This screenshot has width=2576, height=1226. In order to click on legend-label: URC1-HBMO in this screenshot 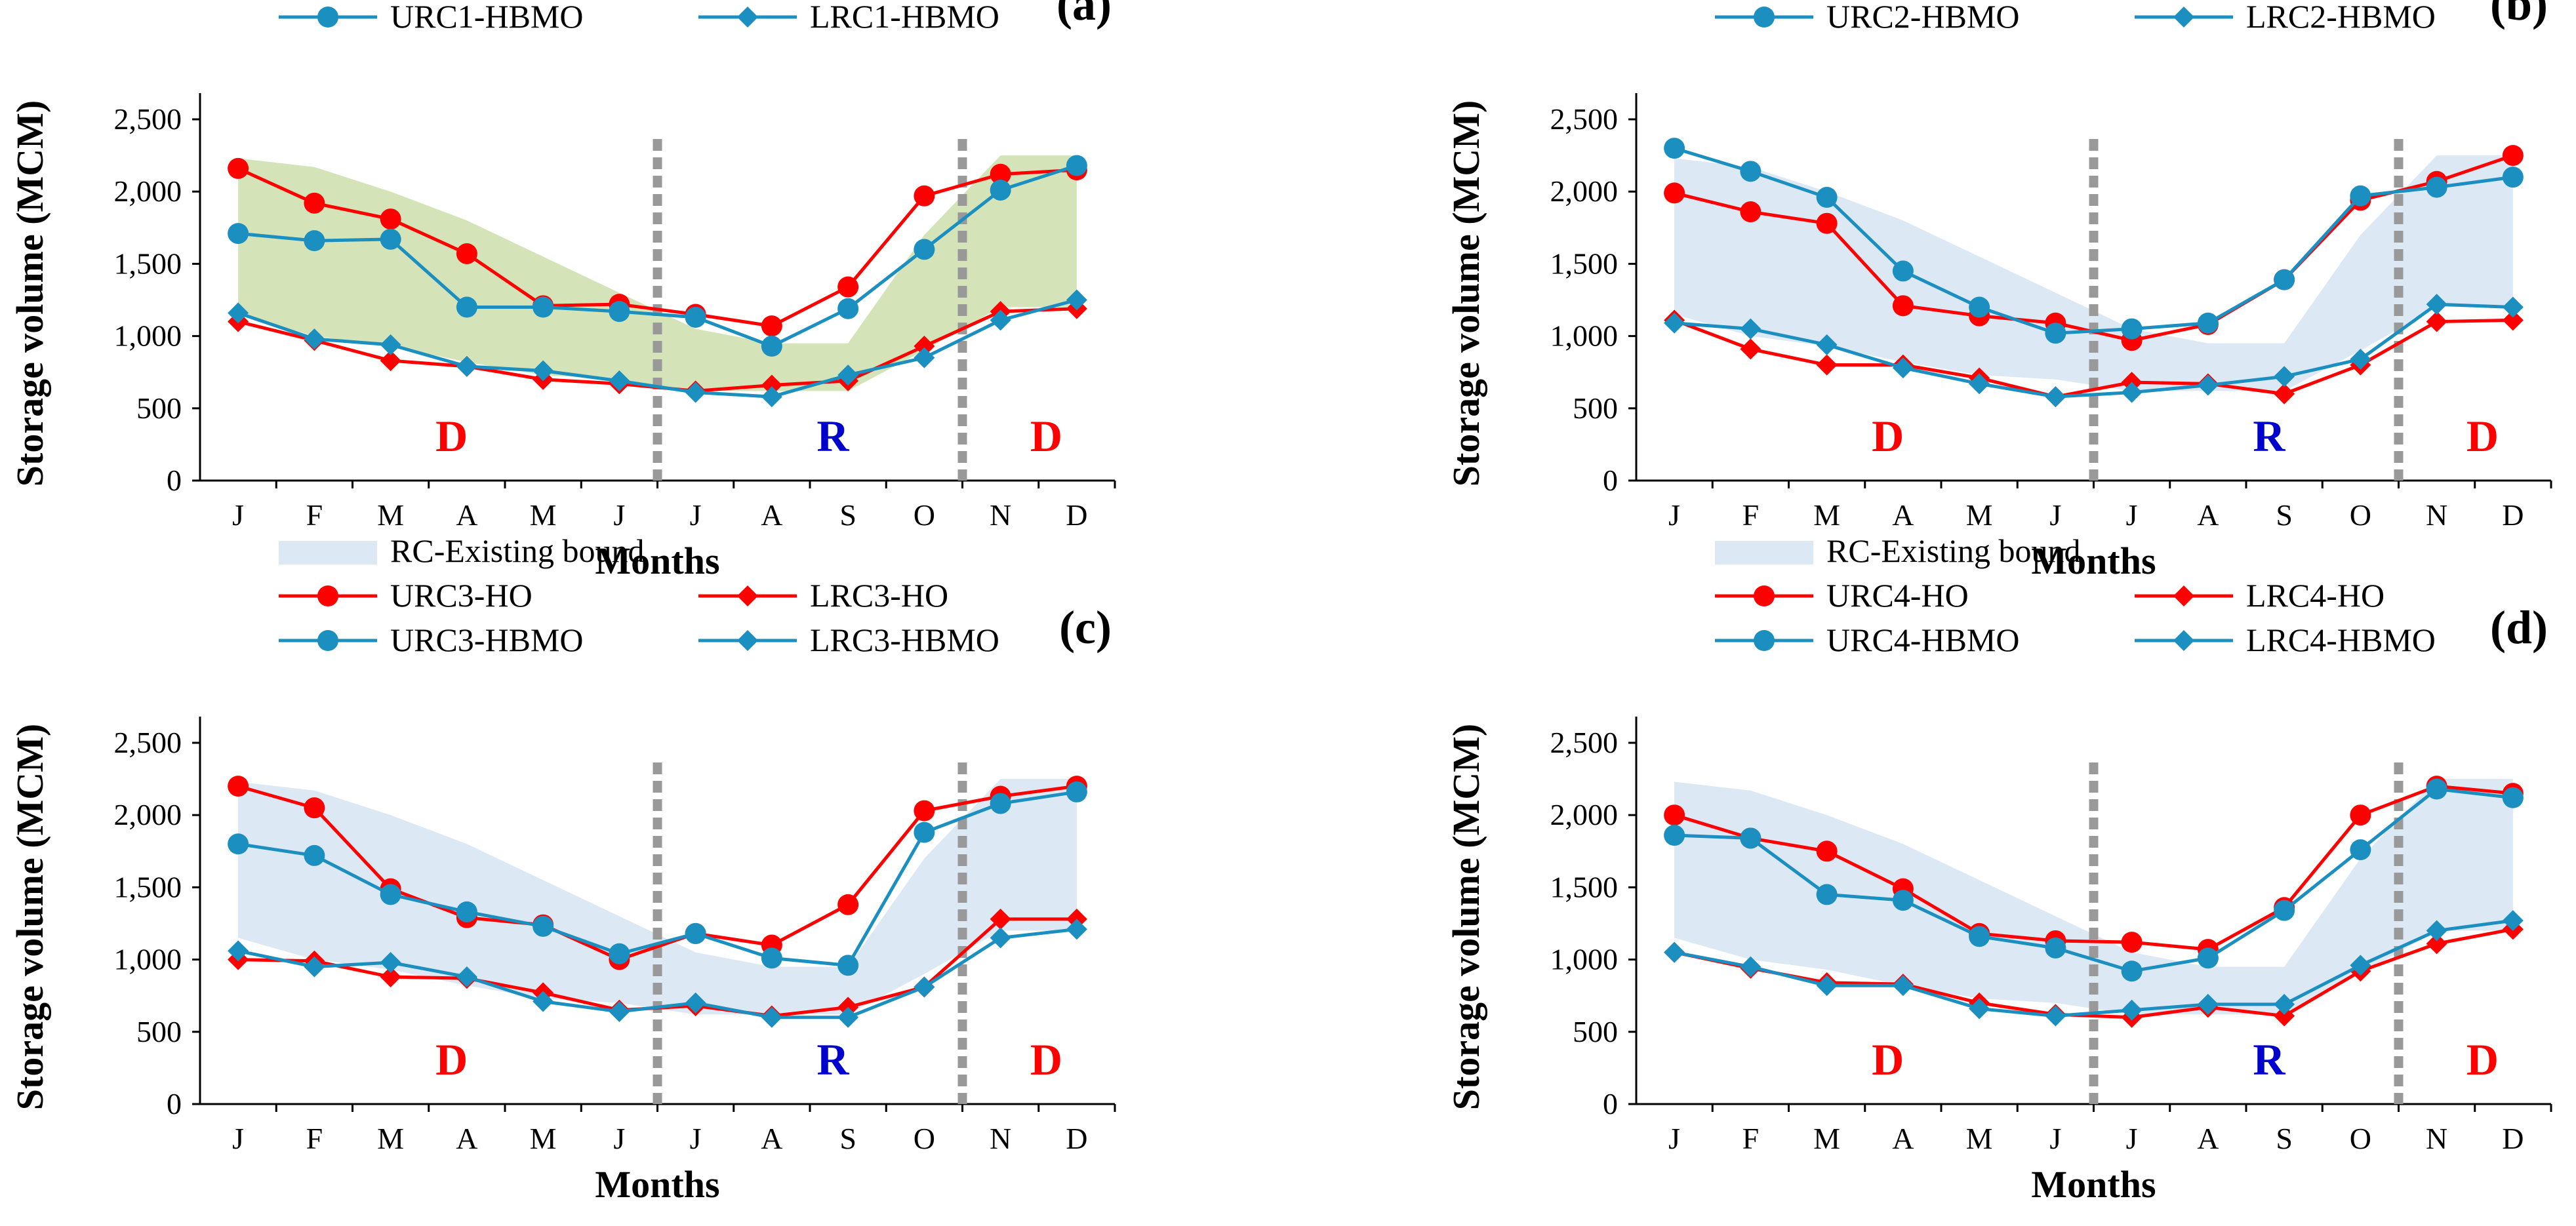, I will do `click(486, 17)`.